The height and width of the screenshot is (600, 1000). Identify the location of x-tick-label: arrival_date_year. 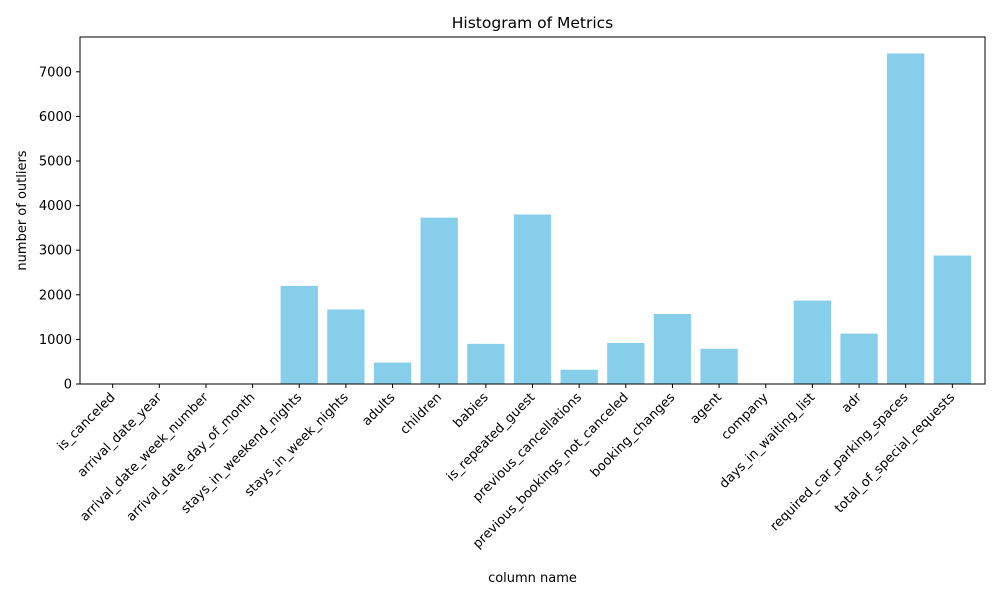
(120, 435).